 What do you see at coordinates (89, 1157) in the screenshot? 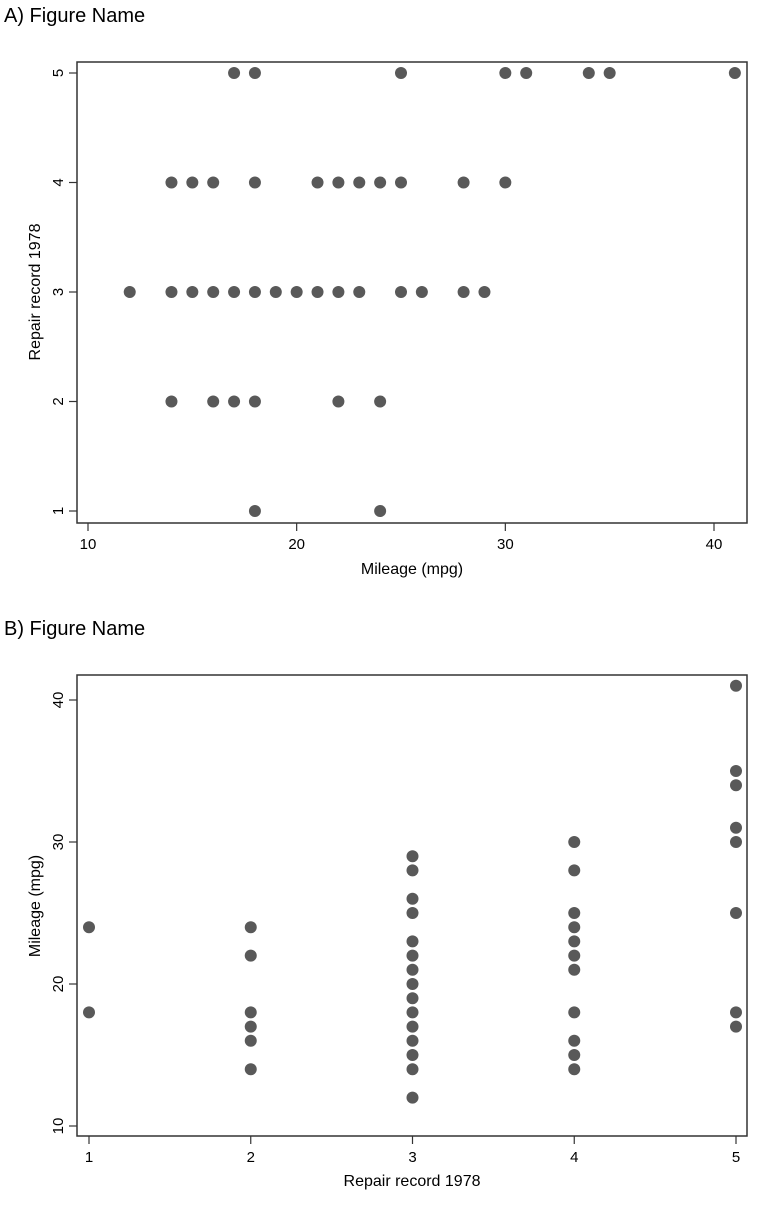
I see `panel-b-x-tick-label: 1` at bounding box center [89, 1157].